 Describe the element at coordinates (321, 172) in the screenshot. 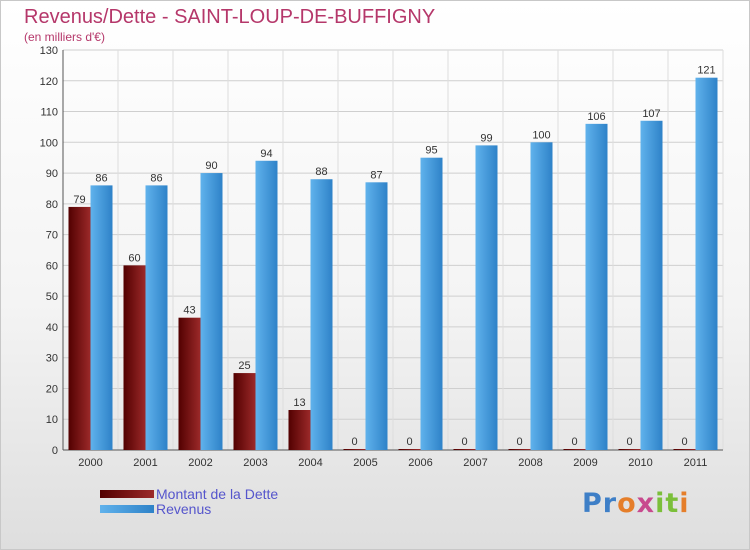

I see `data-label: 88` at that location.